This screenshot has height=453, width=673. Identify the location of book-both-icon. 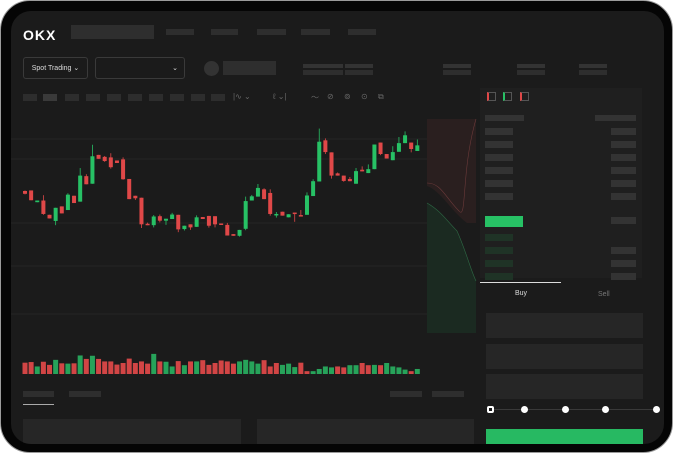
(491, 96).